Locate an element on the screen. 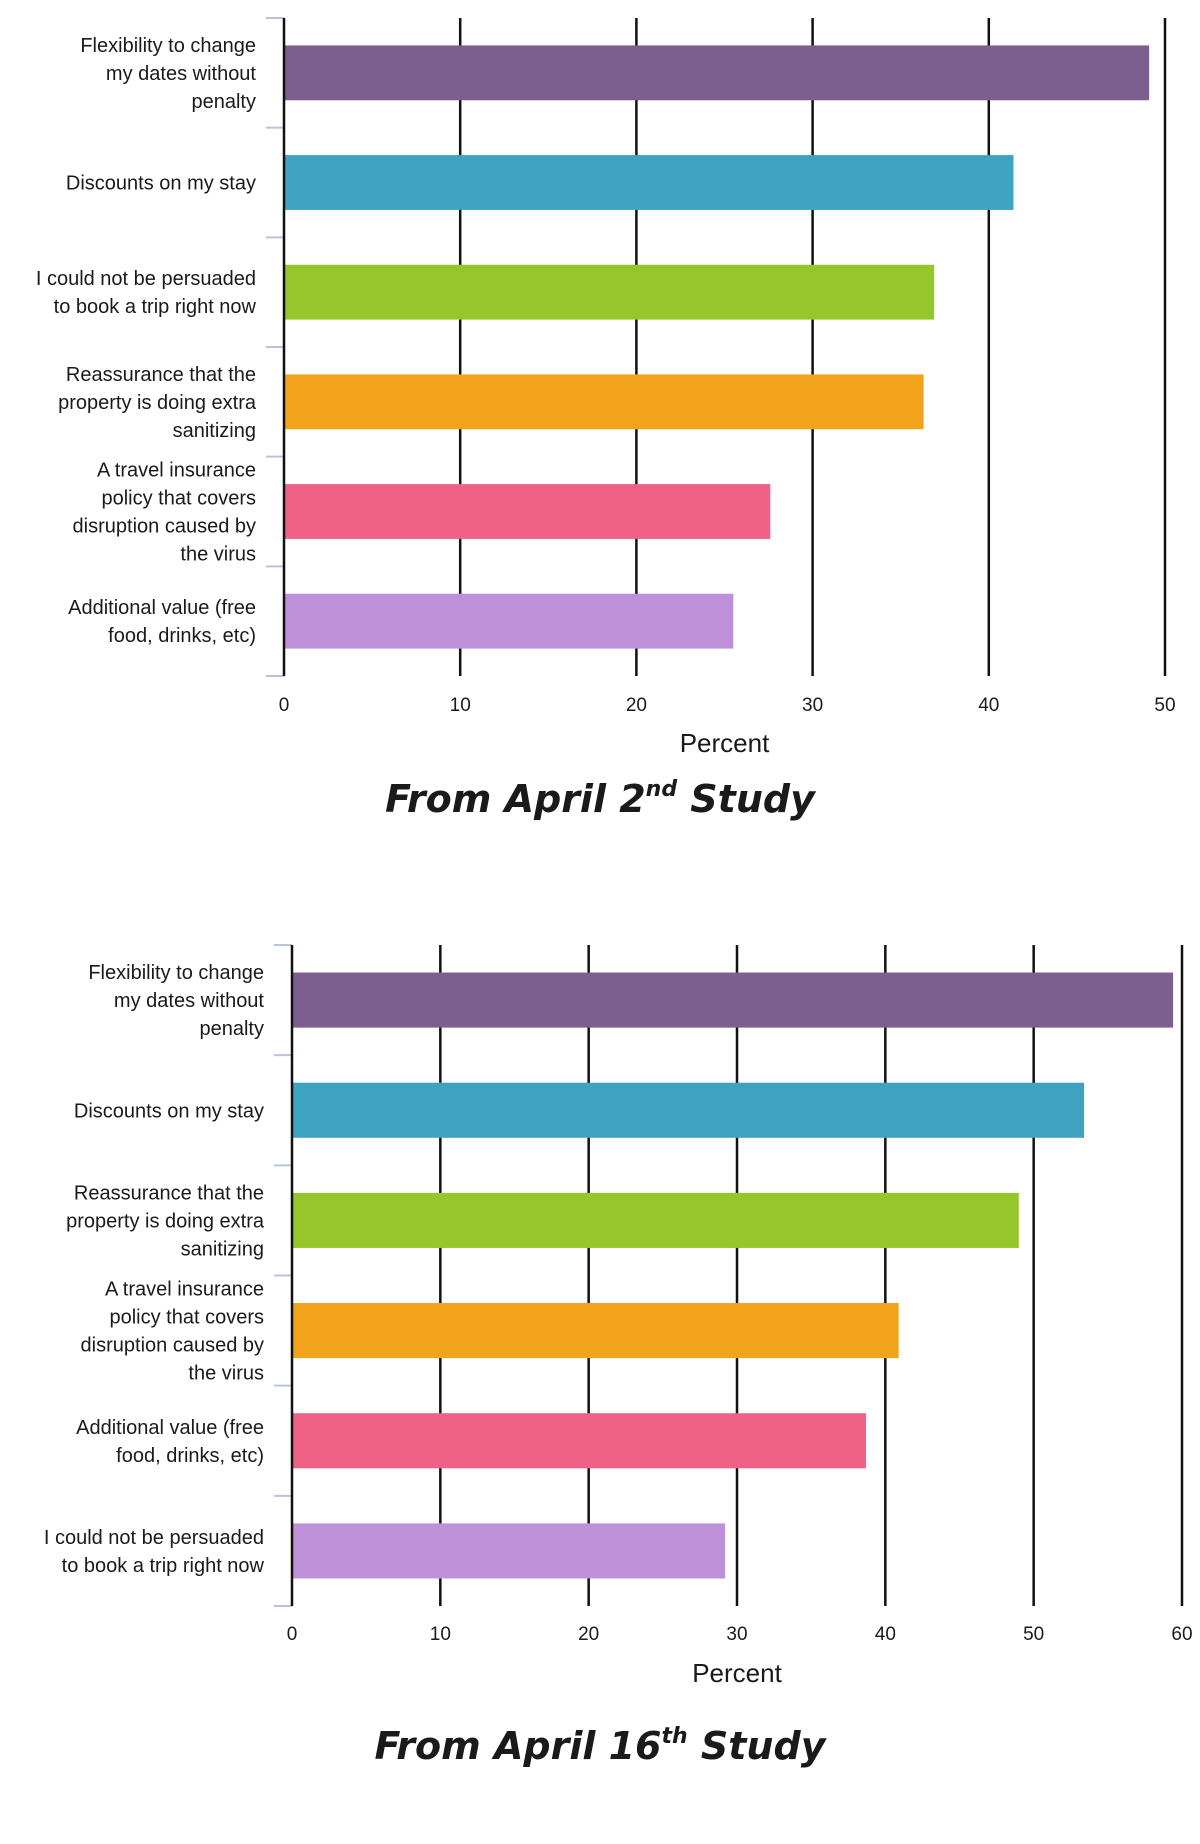  category-label-5: Additional value (free food, drinks, etc) is located at coordinates (162, 622).